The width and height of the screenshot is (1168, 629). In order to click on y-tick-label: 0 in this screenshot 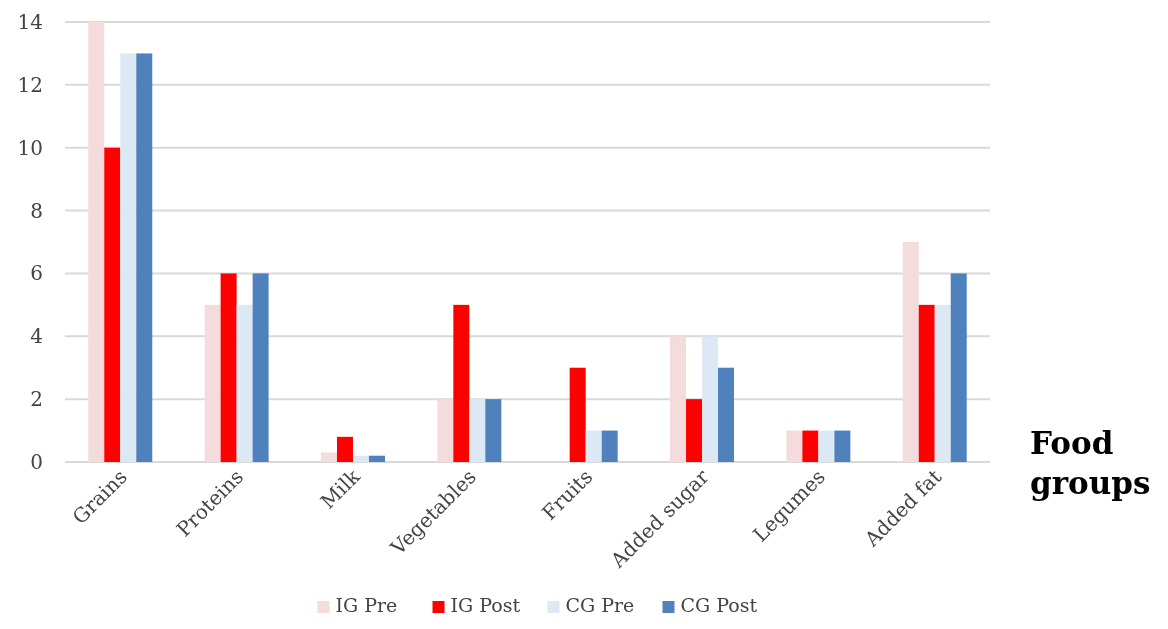, I will do `click(36, 462)`.